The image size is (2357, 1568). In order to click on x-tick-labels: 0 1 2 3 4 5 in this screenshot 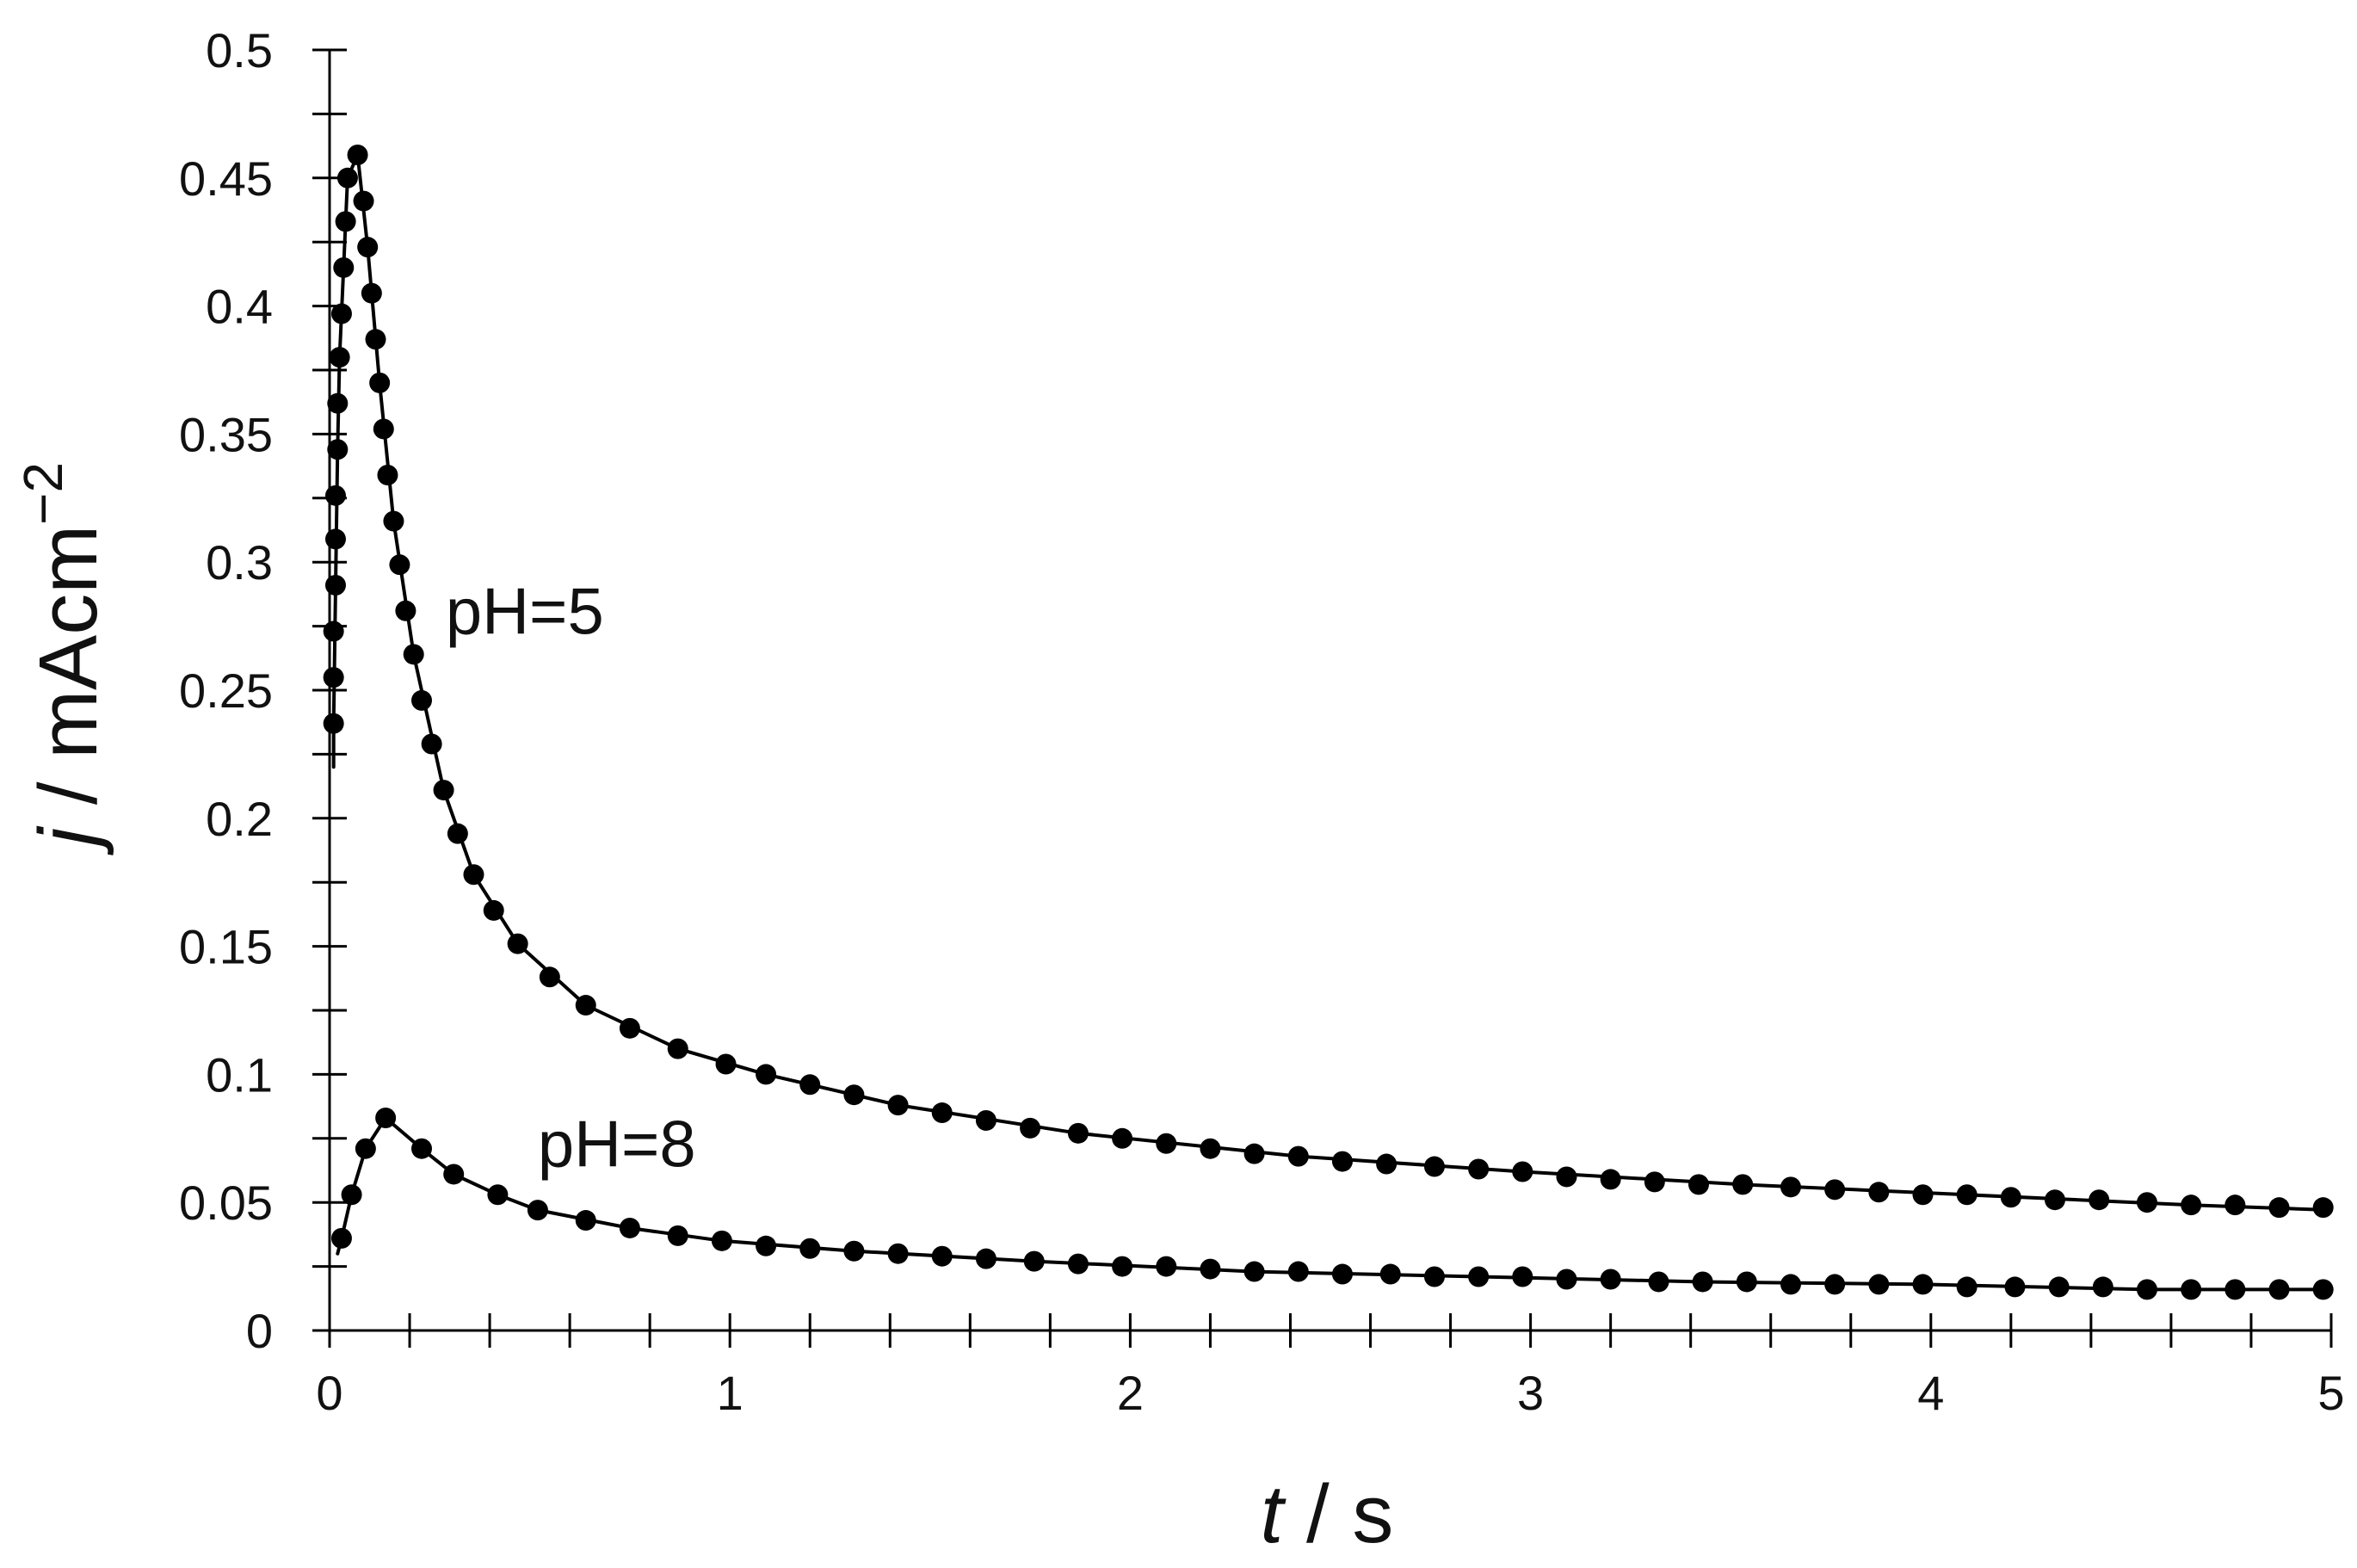, I will do `click(1330, 1393)`.